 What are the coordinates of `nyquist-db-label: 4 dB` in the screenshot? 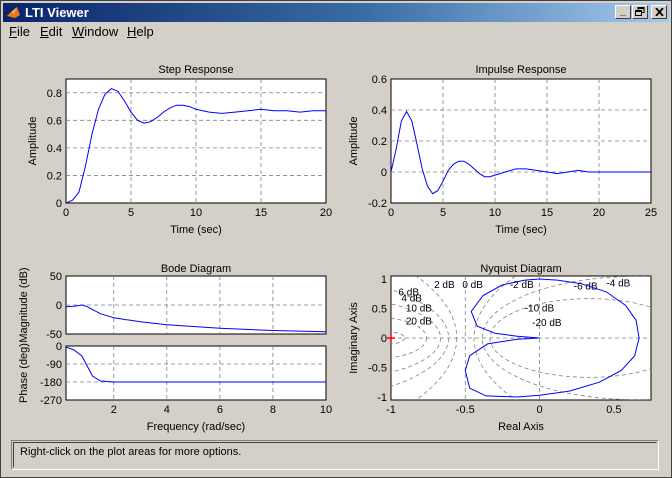 It's located at (411, 298).